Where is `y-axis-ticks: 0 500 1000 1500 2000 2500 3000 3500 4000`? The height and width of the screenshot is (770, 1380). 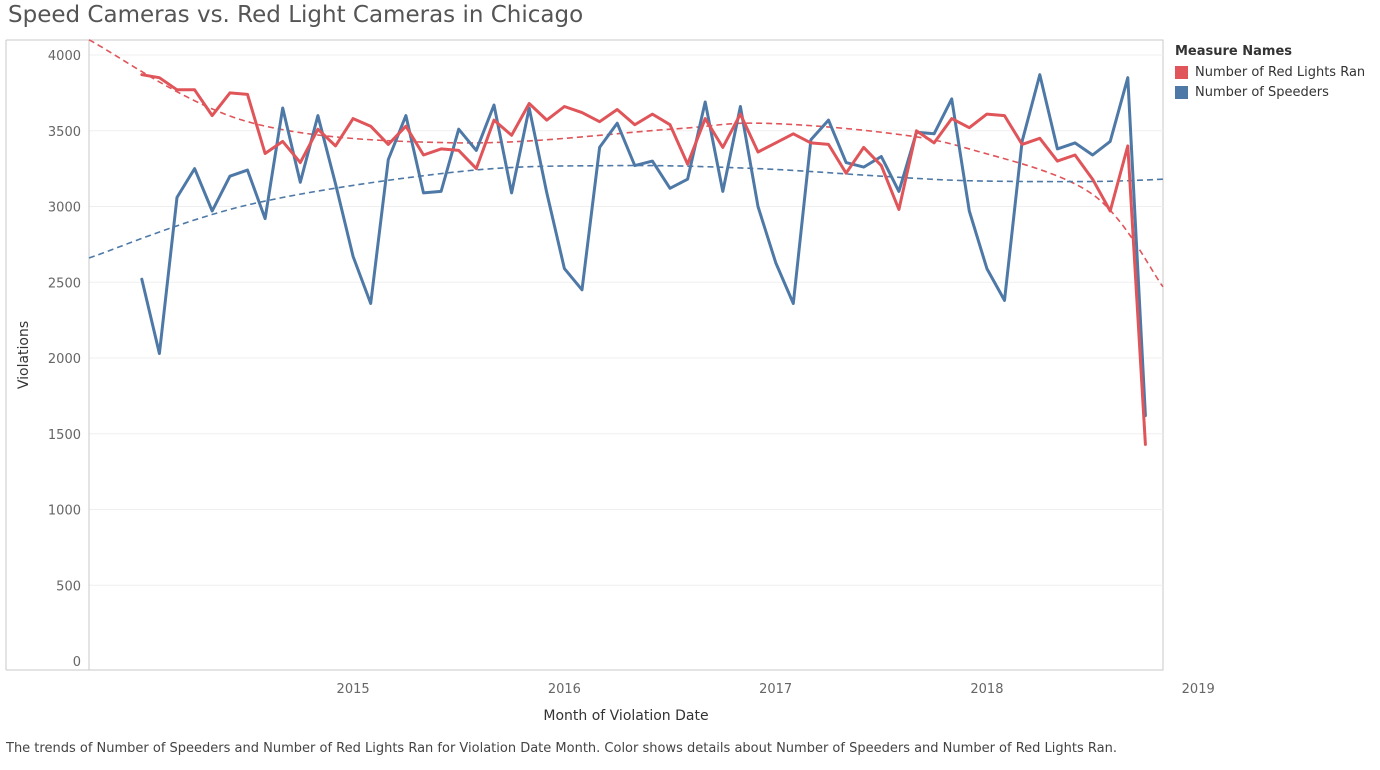
y-axis-ticks: 0 500 1000 1500 2000 2500 3000 3500 4000 is located at coordinates (64, 359).